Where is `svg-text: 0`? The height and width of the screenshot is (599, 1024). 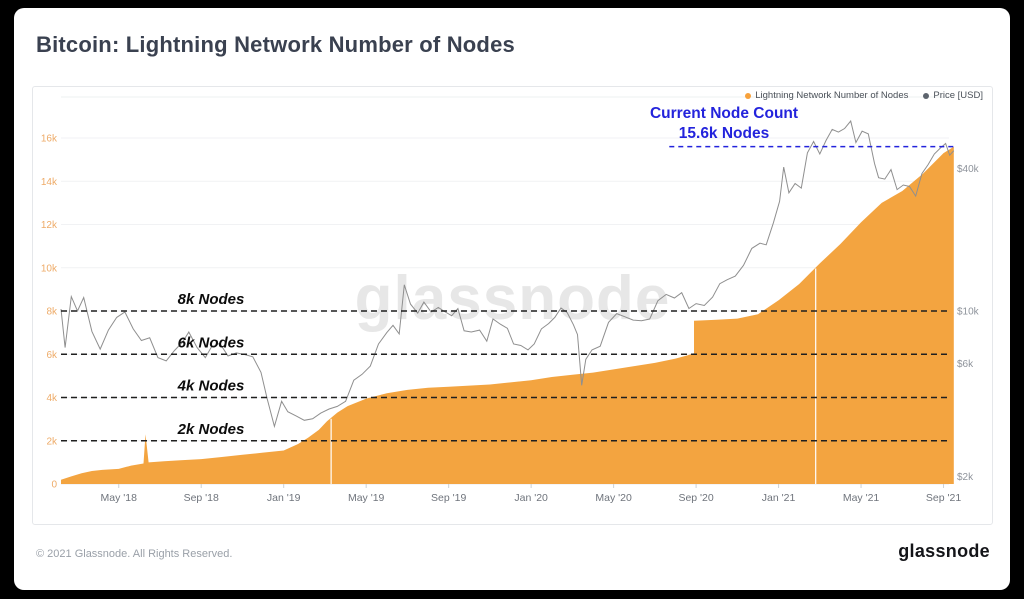
svg-text: 0 is located at coordinates (54, 485).